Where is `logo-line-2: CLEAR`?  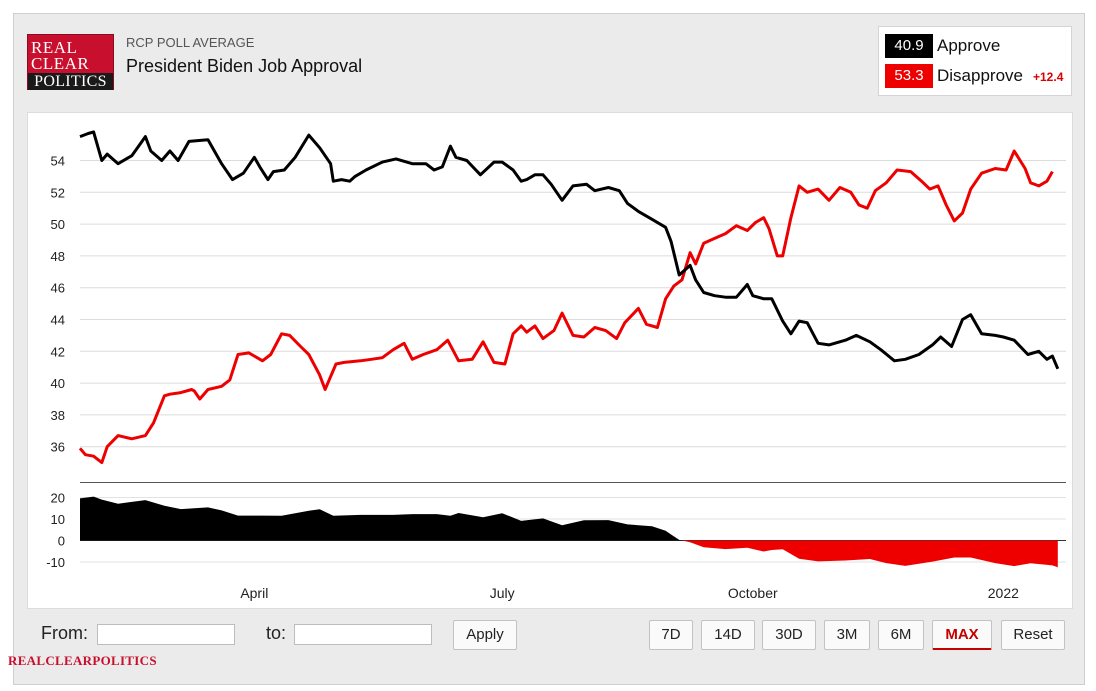
logo-line-2: CLEAR is located at coordinates (60, 63).